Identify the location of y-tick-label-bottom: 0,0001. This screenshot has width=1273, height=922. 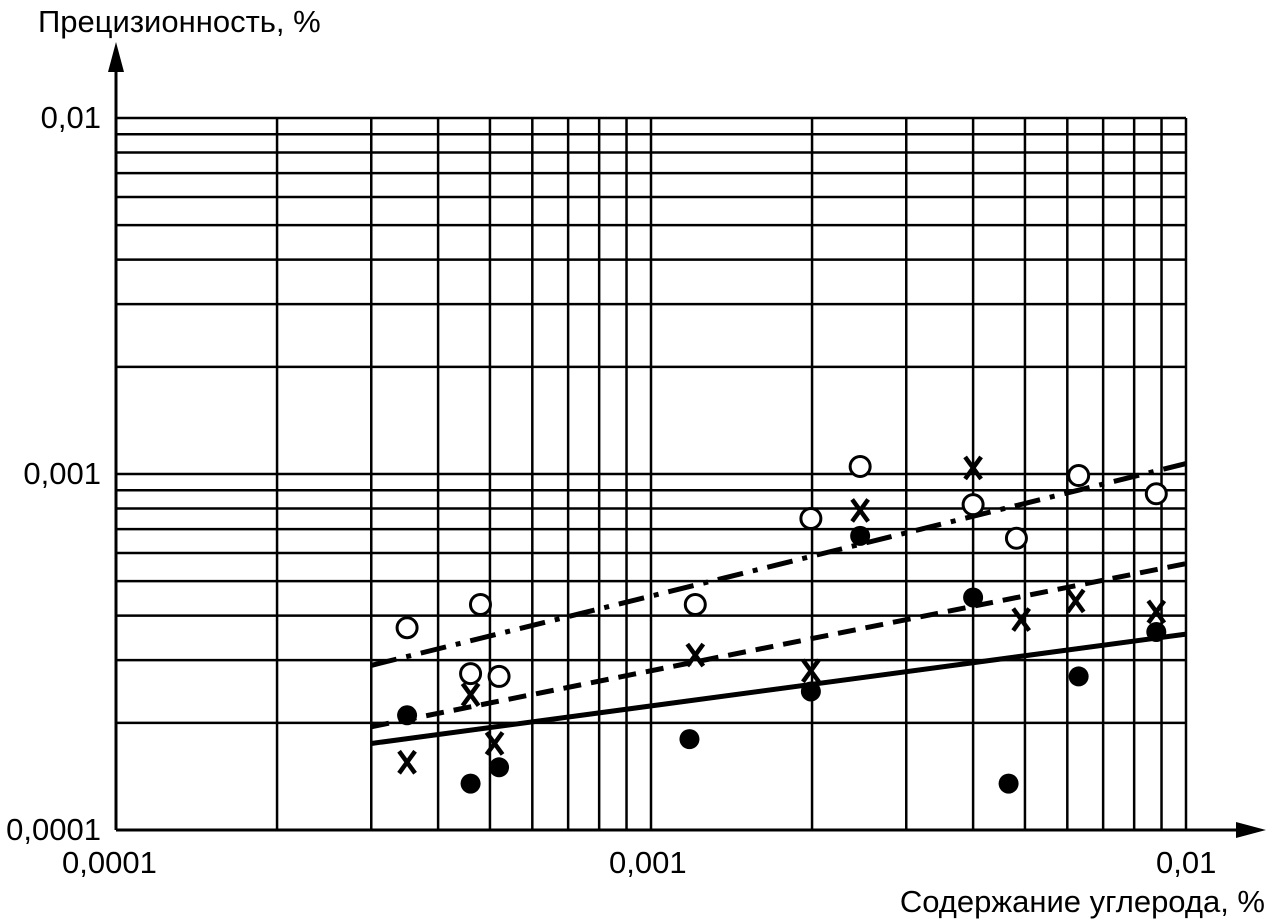
(53, 829).